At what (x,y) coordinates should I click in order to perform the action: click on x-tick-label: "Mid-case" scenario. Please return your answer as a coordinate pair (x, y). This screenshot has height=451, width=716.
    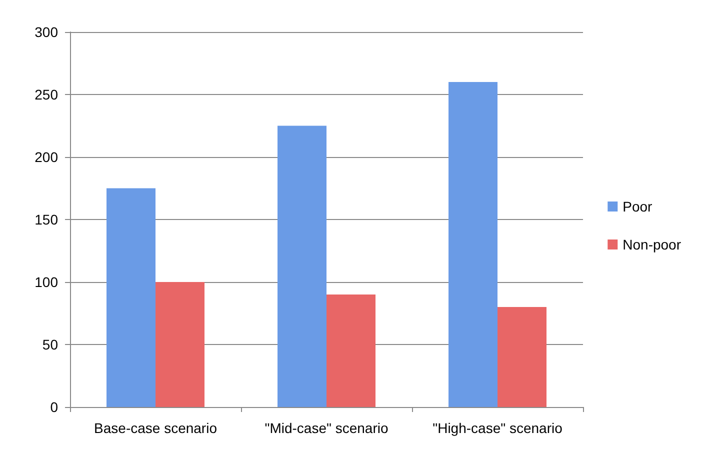
    Looking at the image, I should click on (326, 428).